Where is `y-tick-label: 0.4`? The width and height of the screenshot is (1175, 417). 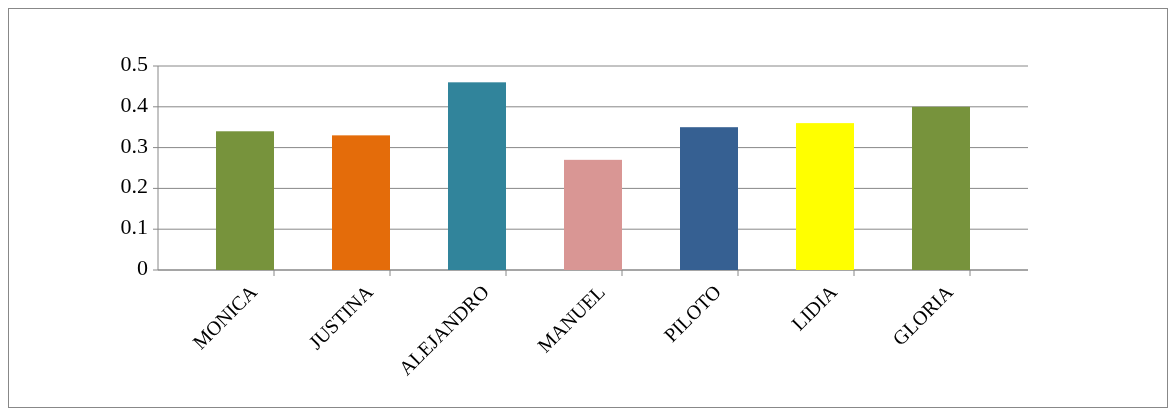 y-tick-label: 0.4 is located at coordinates (134, 104).